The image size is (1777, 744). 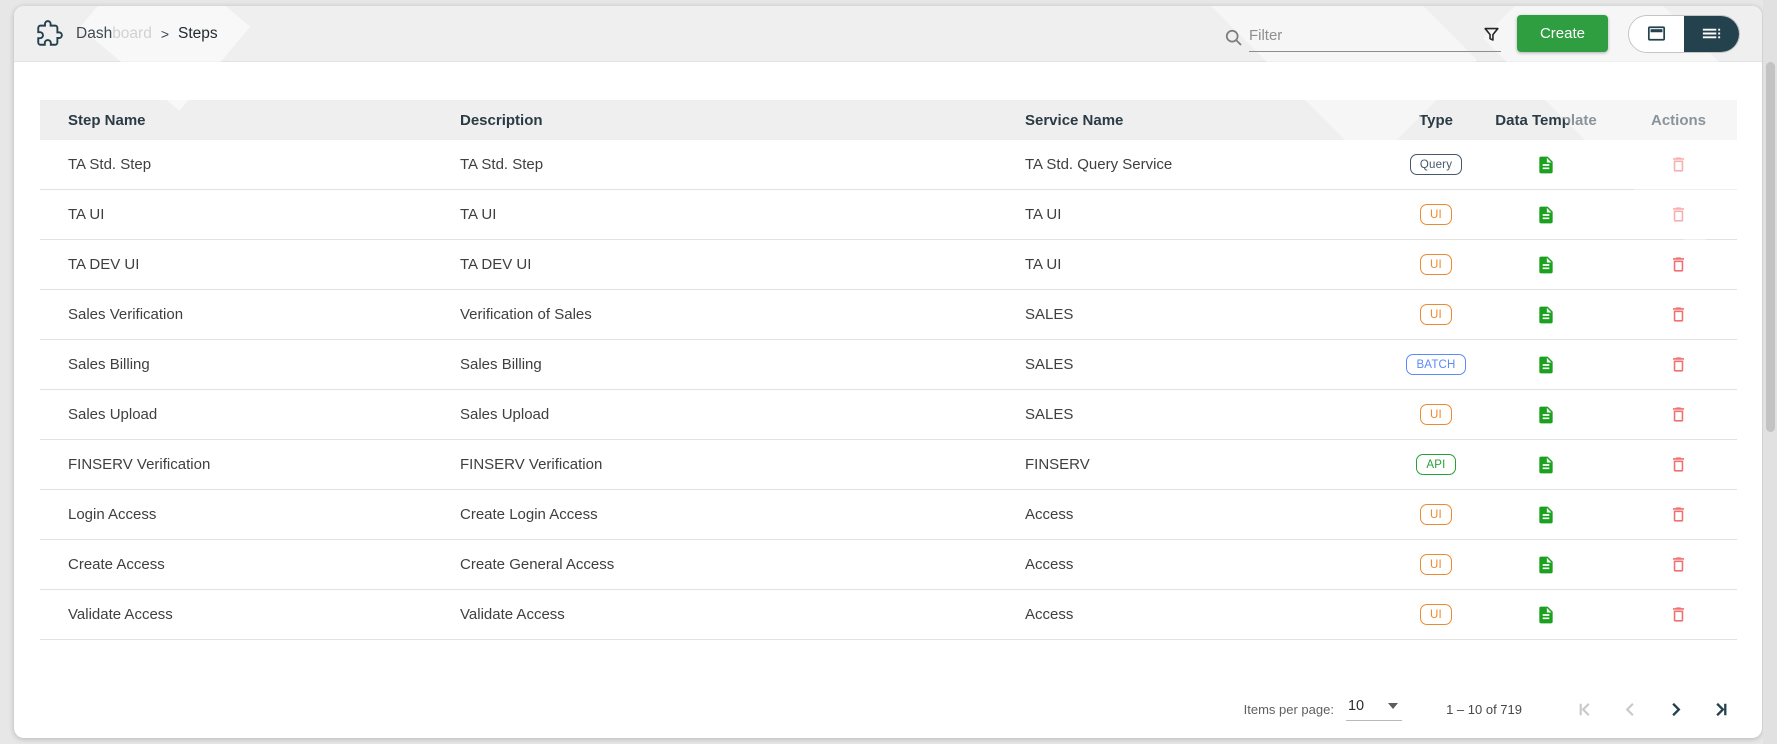 What do you see at coordinates (1374, 709) in the screenshot?
I see `items-per-page-select: 10` at bounding box center [1374, 709].